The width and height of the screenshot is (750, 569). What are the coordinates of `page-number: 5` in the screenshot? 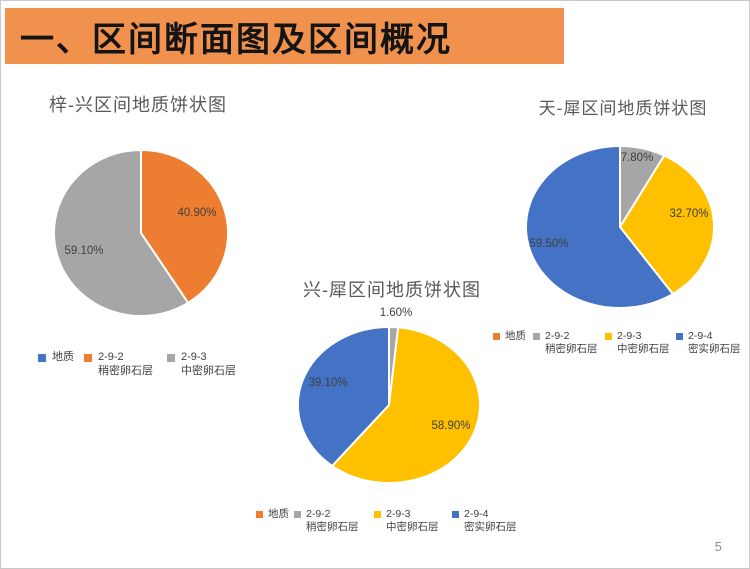 It's located at (718, 546).